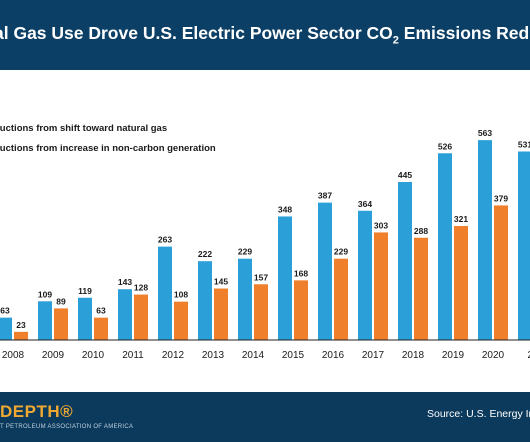  Describe the element at coordinates (245, 299) in the screenshot. I see `bar-natural-gas-2014` at that location.